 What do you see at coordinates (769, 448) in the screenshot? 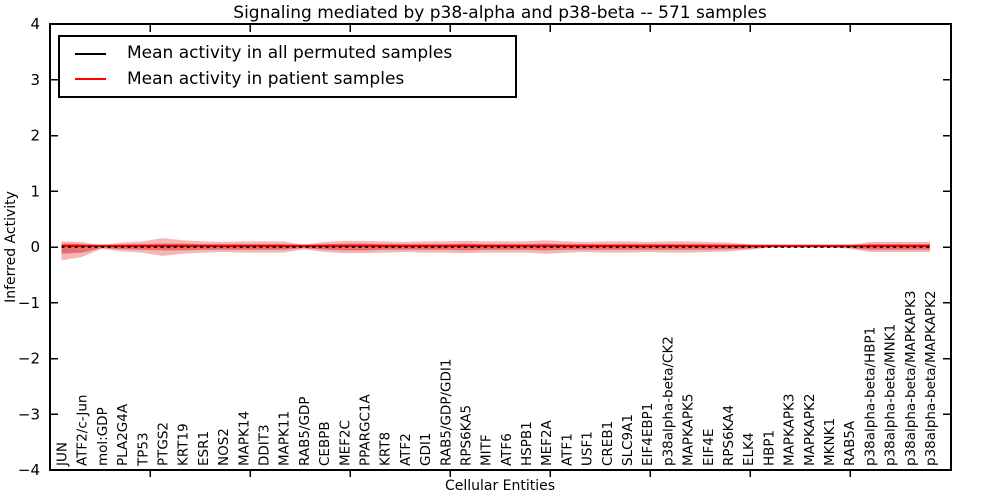
I see `x-category-label: HBP1` at bounding box center [769, 448].